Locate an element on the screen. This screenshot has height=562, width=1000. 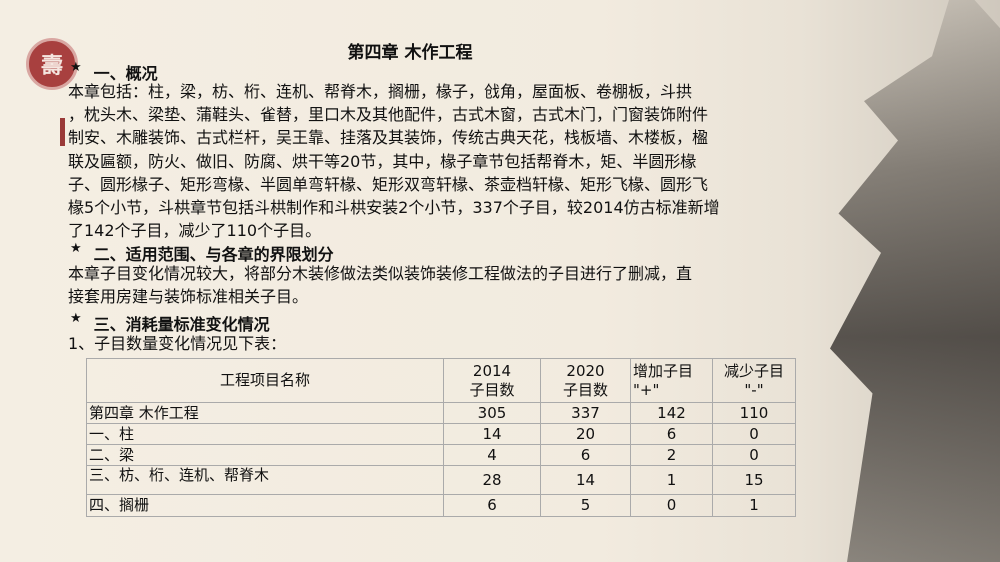
table-row: 一、柱 14 20 6 0 is located at coordinates (441, 434).